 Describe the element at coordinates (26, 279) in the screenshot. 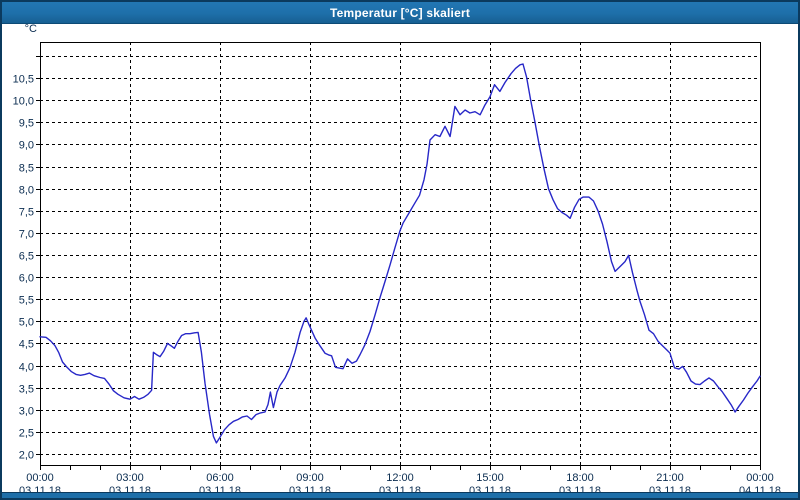

I see `y-tick-label: 6,0` at that location.